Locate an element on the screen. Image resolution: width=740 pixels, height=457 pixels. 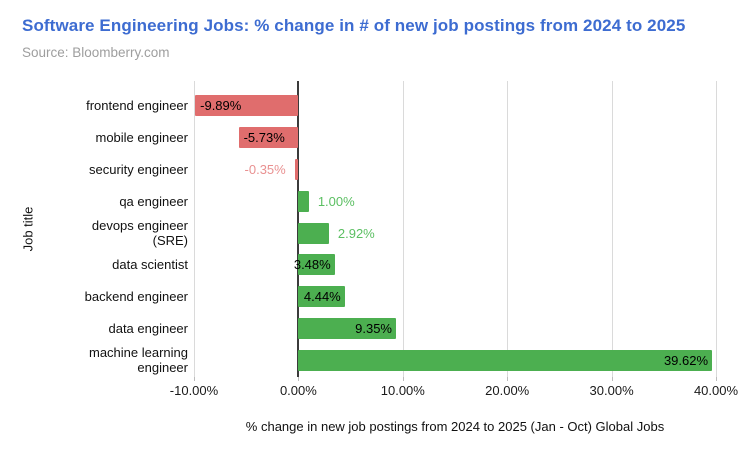
bar-value-label: 9.35% is located at coordinates (373, 328).